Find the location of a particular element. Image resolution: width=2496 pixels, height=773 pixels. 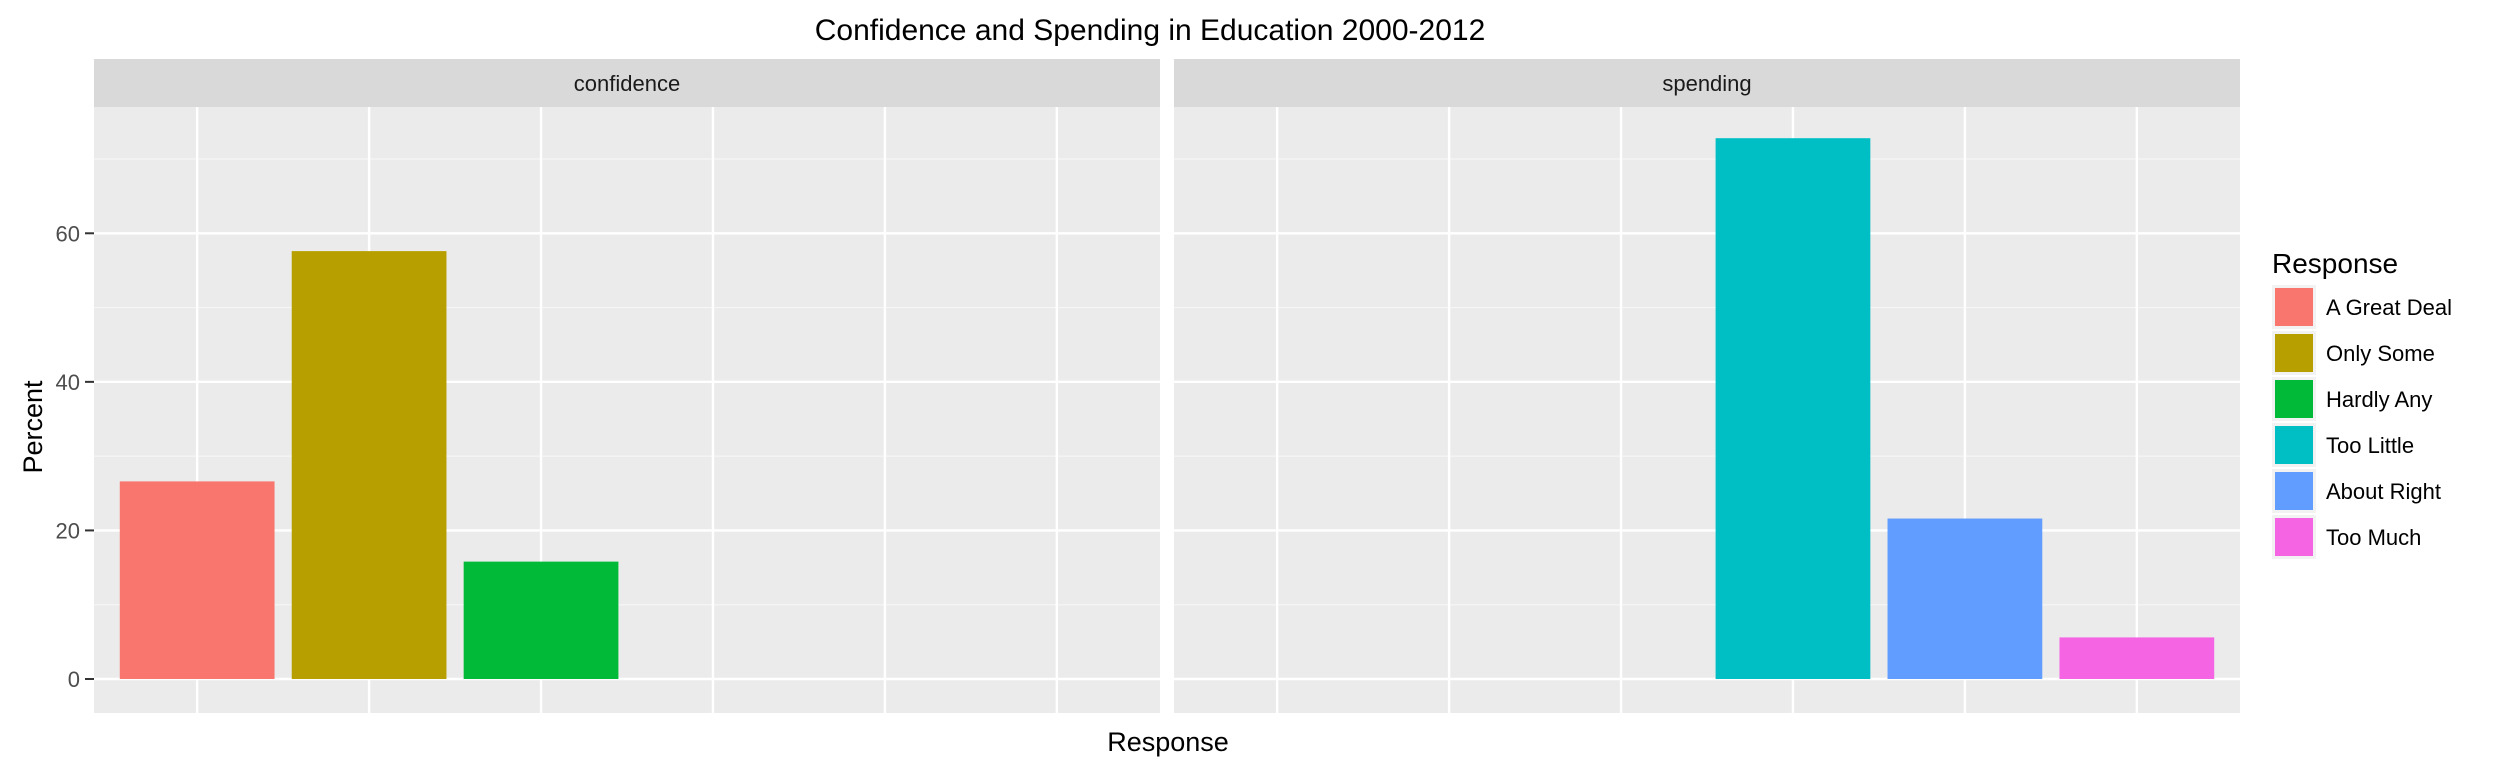

bar-hardly-any is located at coordinates (541, 620).